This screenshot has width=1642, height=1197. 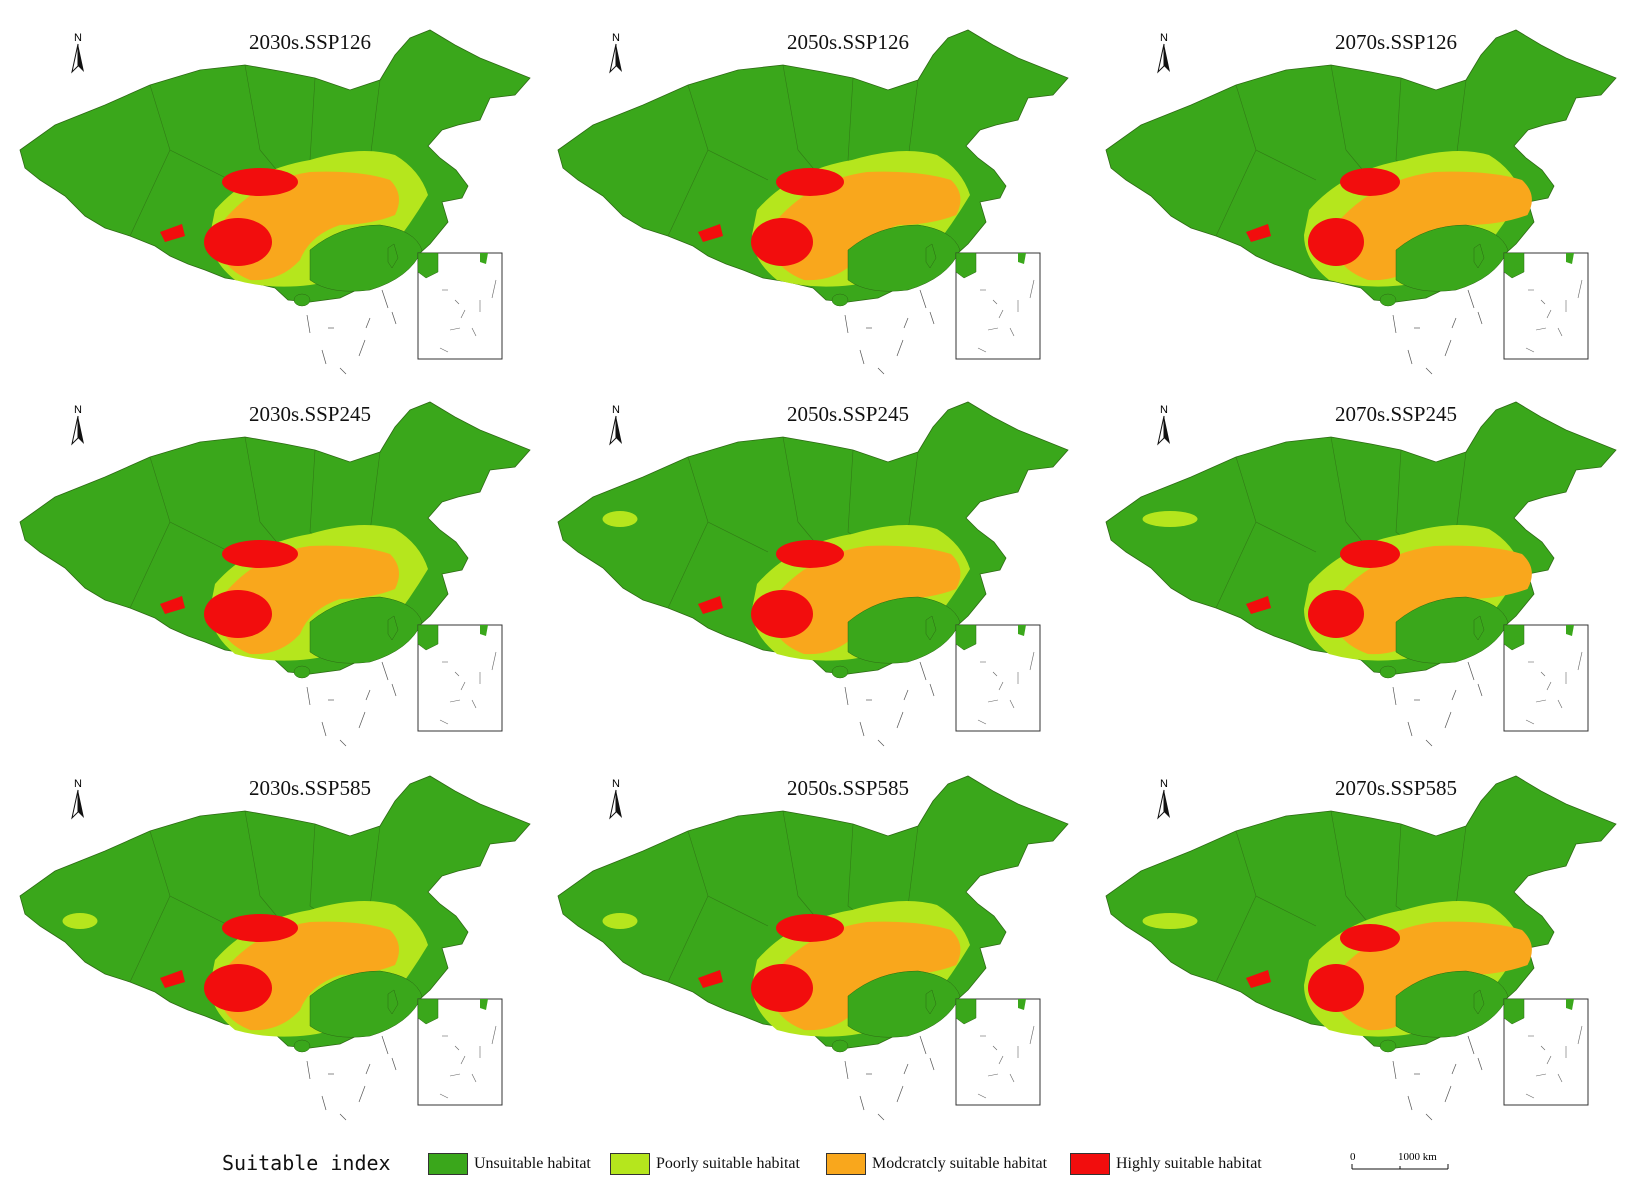 What do you see at coordinates (1400, 1165) in the screenshot?
I see `scale-bar: 0 1000 km` at bounding box center [1400, 1165].